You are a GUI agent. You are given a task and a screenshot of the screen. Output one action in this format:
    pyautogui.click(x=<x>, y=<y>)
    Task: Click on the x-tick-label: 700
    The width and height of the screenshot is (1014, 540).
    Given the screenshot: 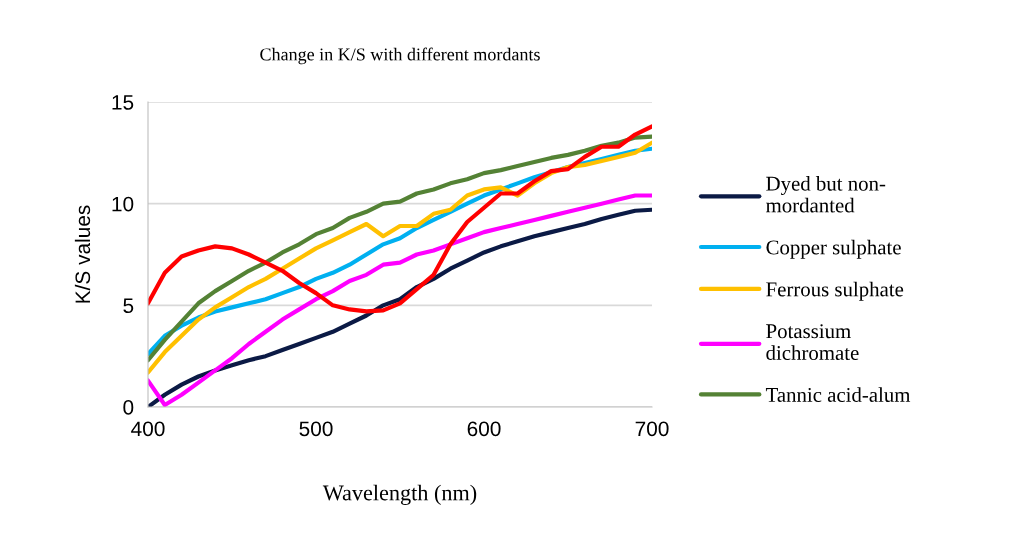 What is the action you would take?
    pyautogui.click(x=652, y=429)
    